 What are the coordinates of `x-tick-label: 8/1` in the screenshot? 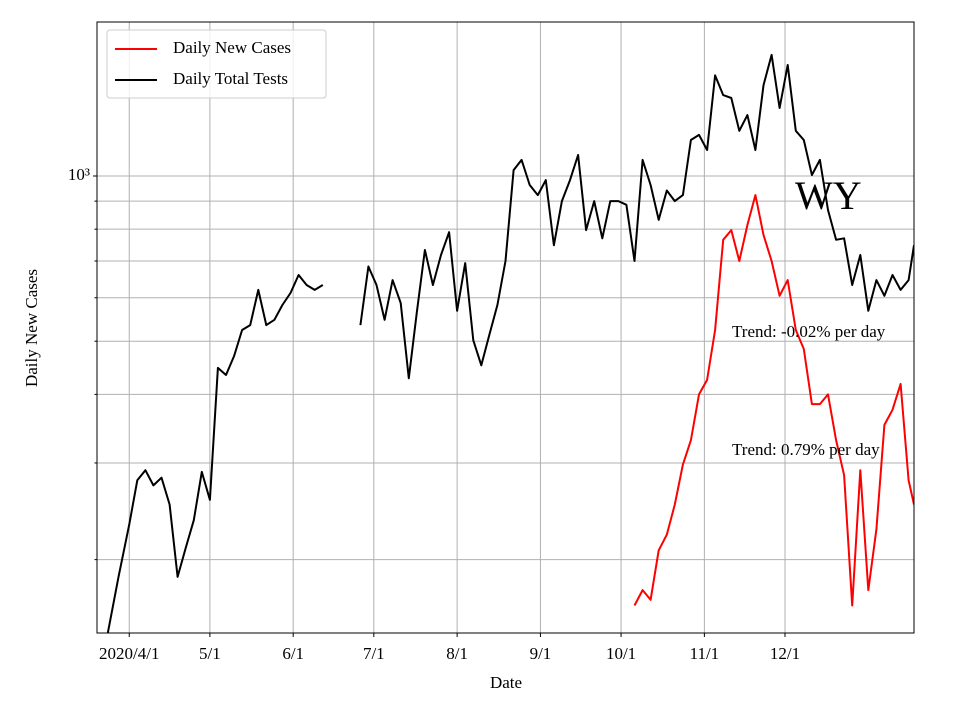 It's located at (457, 653).